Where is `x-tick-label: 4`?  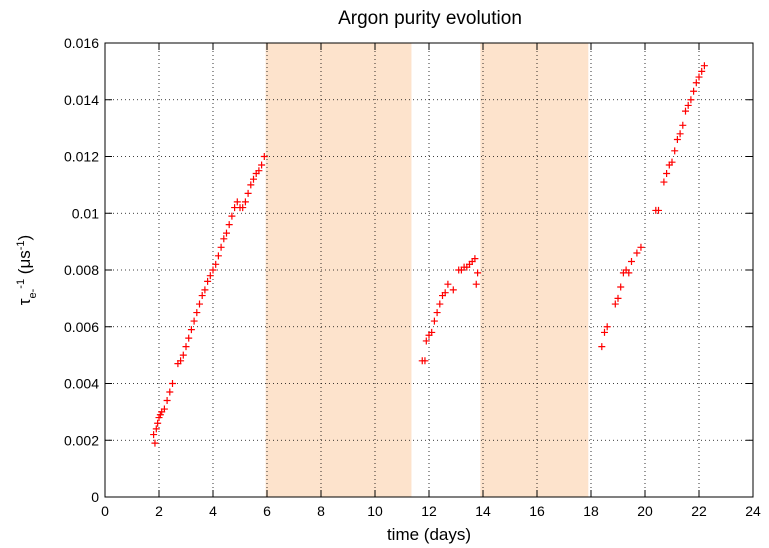 x-tick-label: 4 is located at coordinates (213, 511).